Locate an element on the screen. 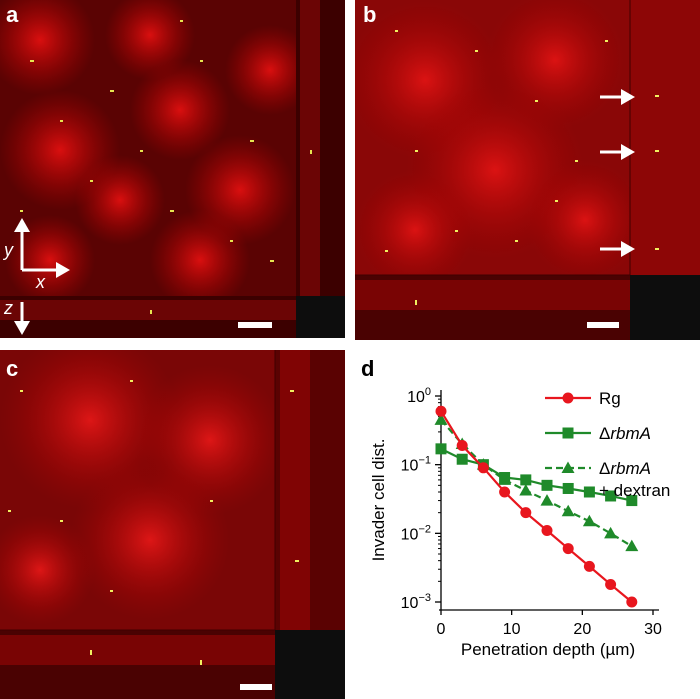 This screenshot has width=700, height=699. y-axis-label: Invader cell dist. is located at coordinates (378, 500).